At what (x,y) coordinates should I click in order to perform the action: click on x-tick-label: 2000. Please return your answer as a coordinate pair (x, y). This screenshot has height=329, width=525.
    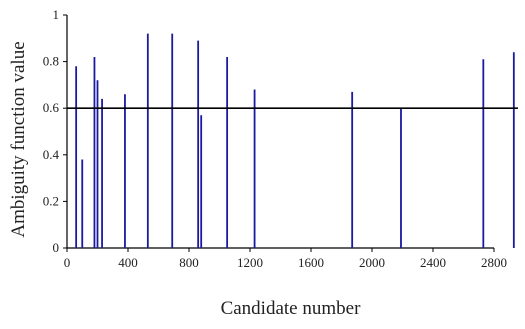
    Looking at the image, I should click on (372, 262).